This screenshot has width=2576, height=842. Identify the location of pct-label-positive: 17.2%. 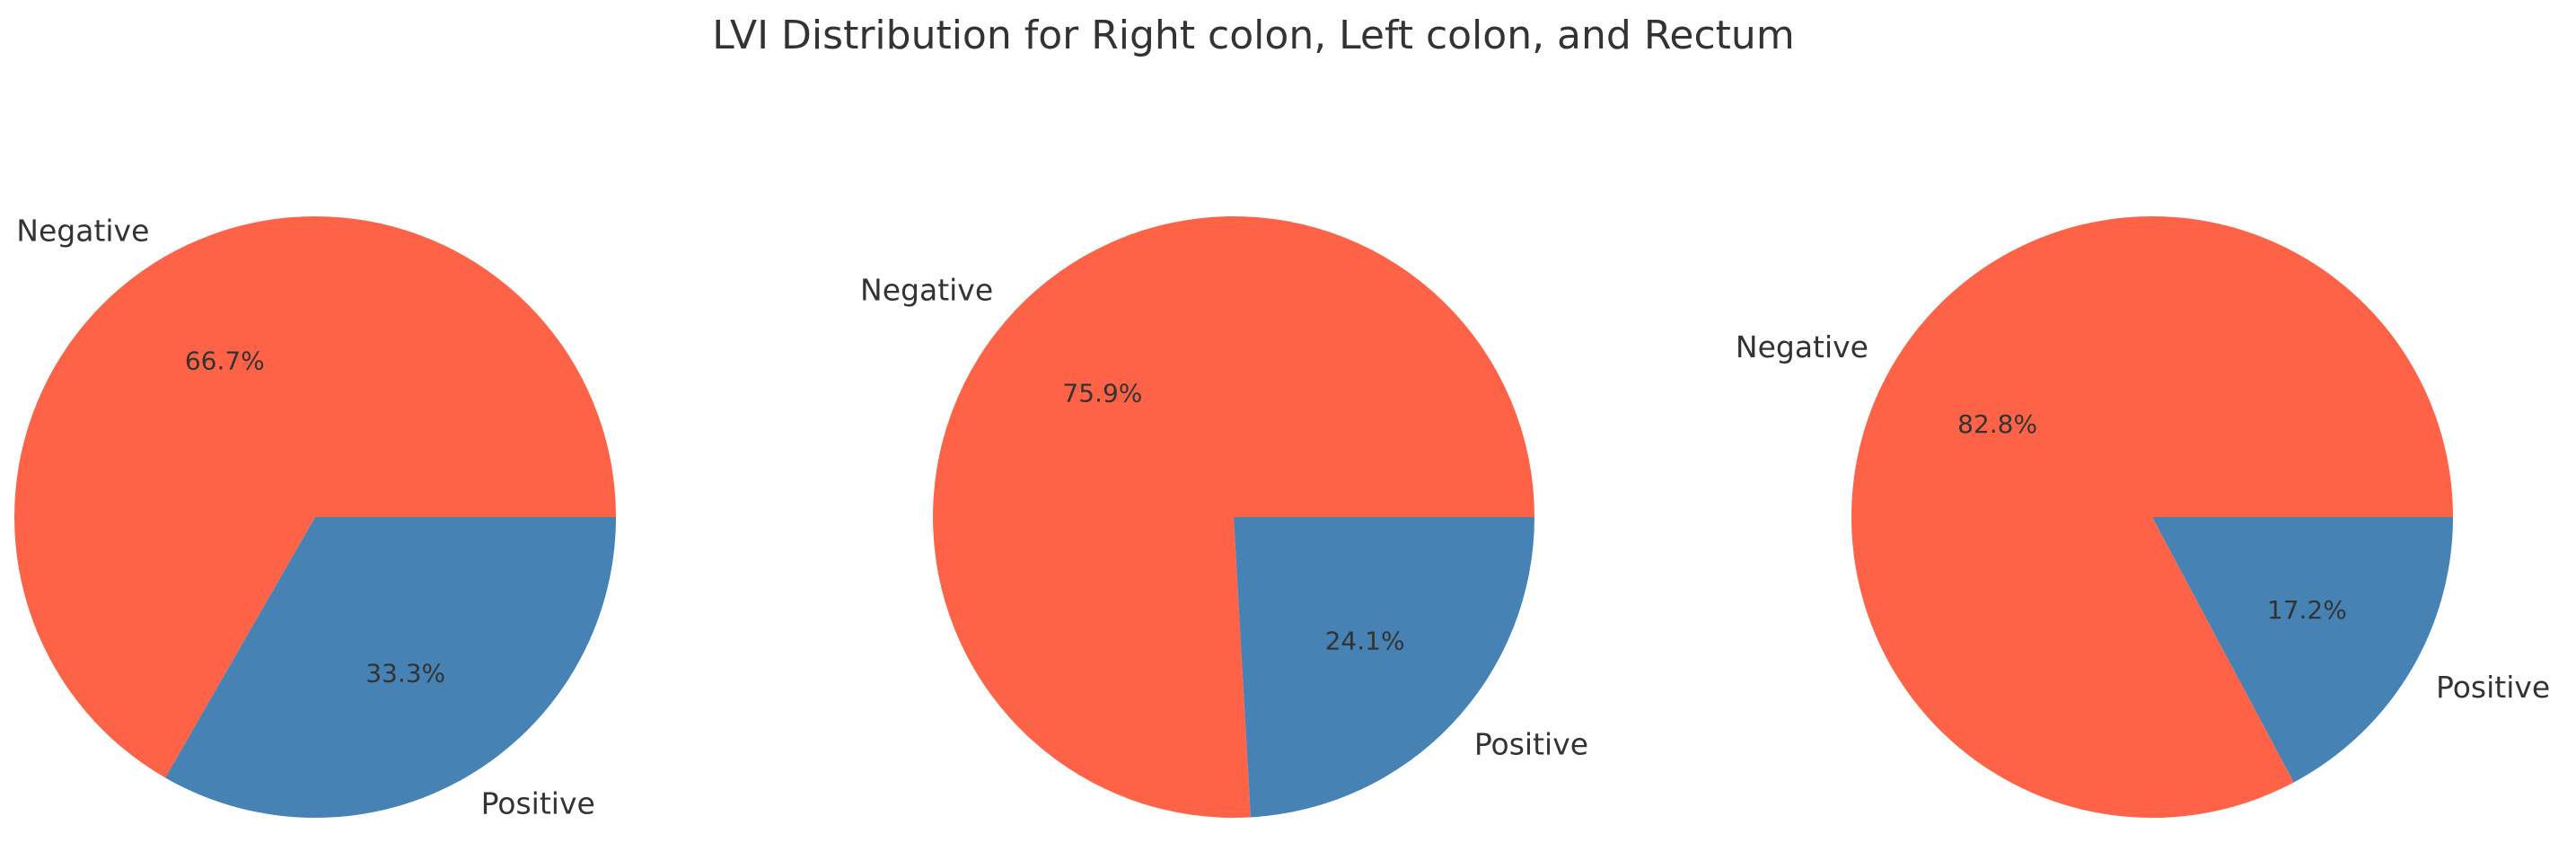
(2307, 610).